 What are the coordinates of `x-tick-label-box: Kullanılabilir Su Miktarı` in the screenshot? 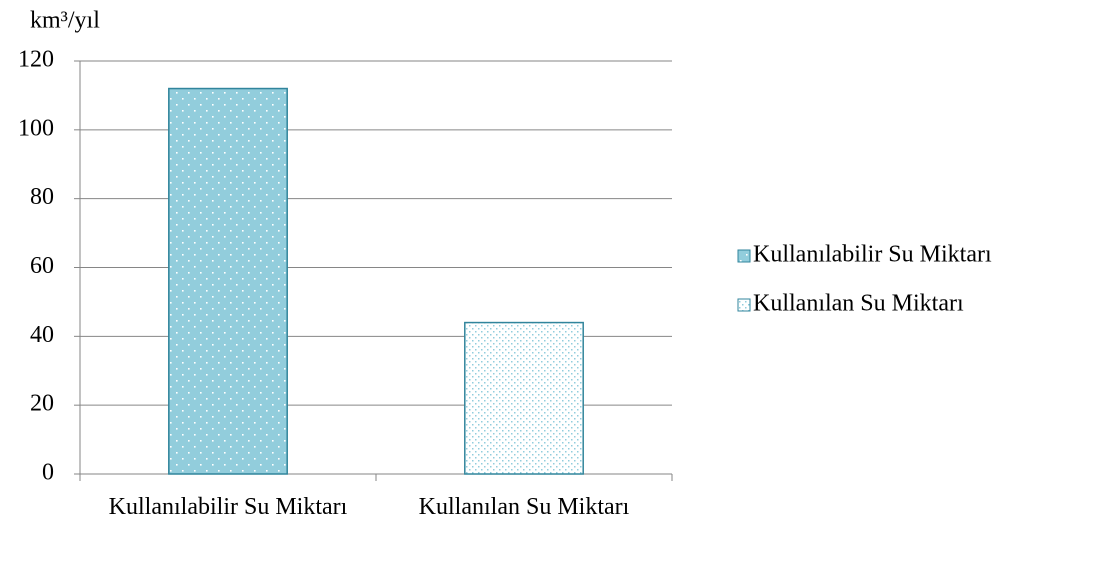 It's located at (228, 507).